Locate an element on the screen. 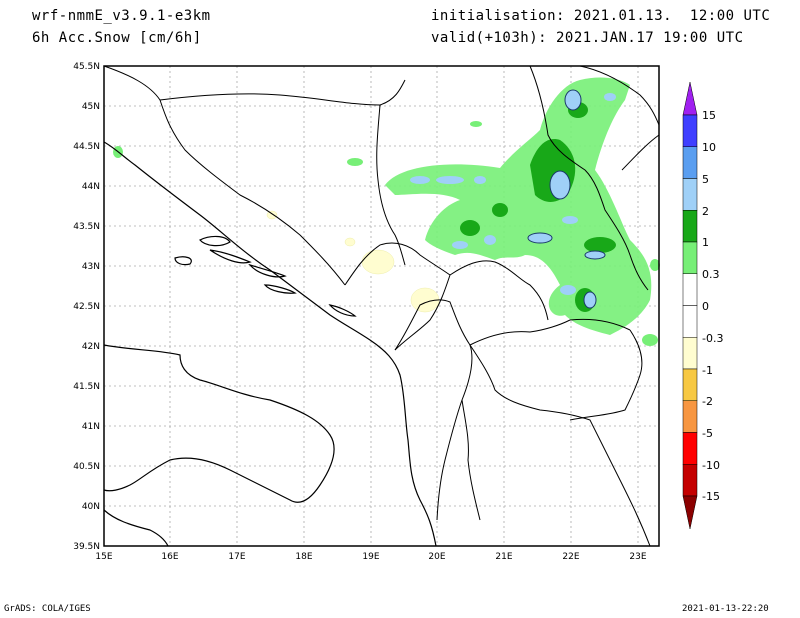  legend-label: -10 is located at coordinates (711, 465).